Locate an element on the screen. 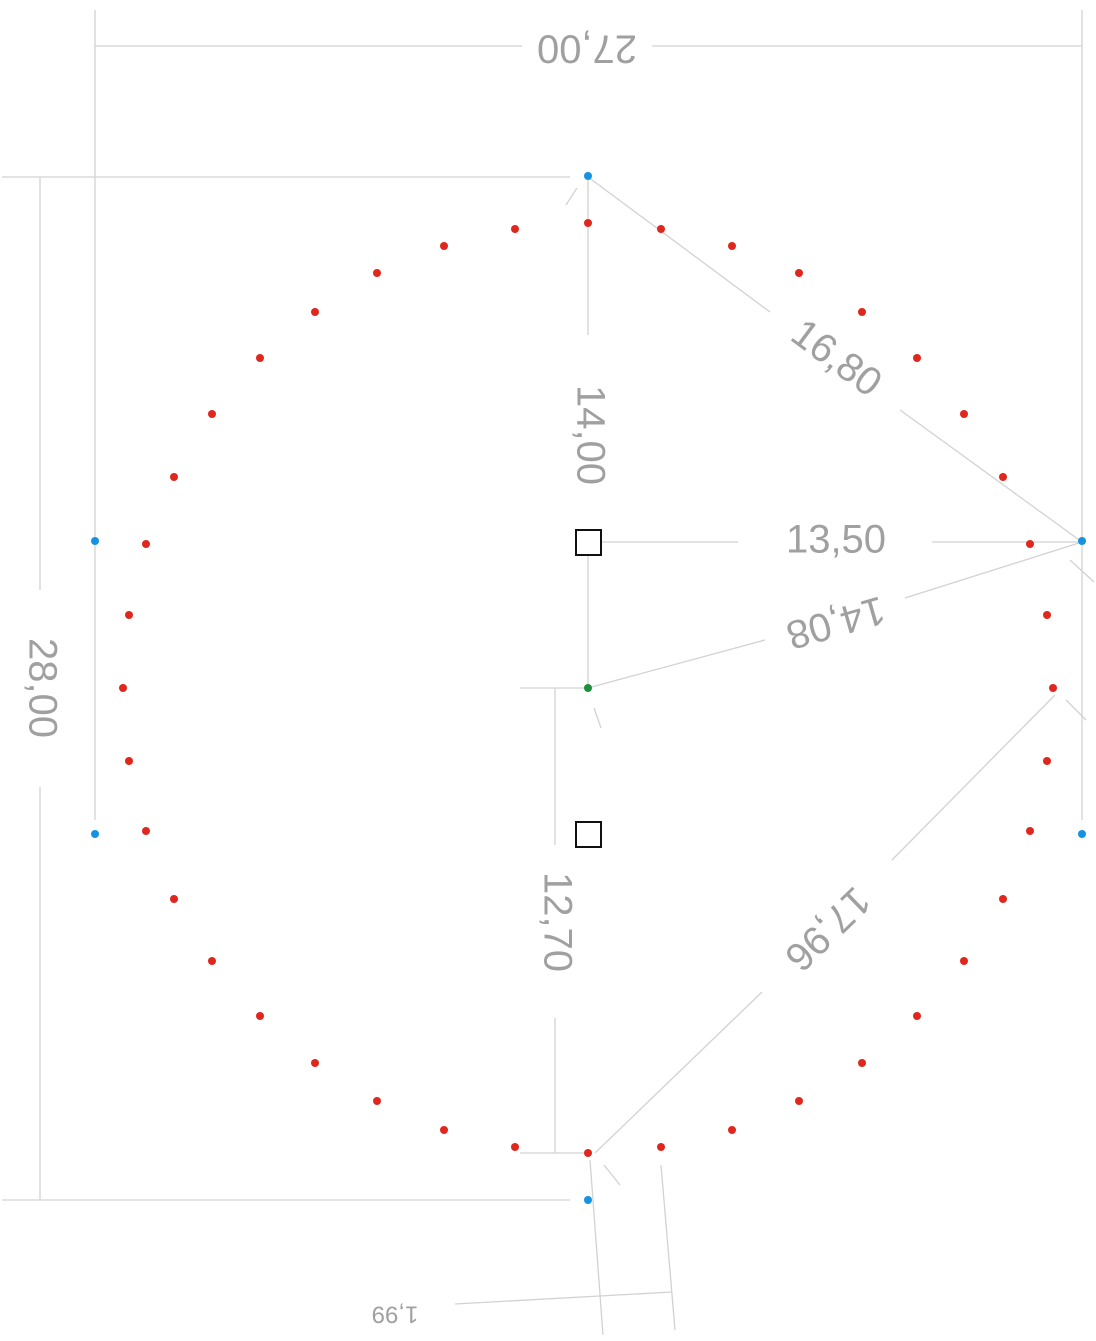 Image resolution: width=1096 pixels, height=1341 pixels. upper-diagonal-line-a is located at coordinates (679, 244).